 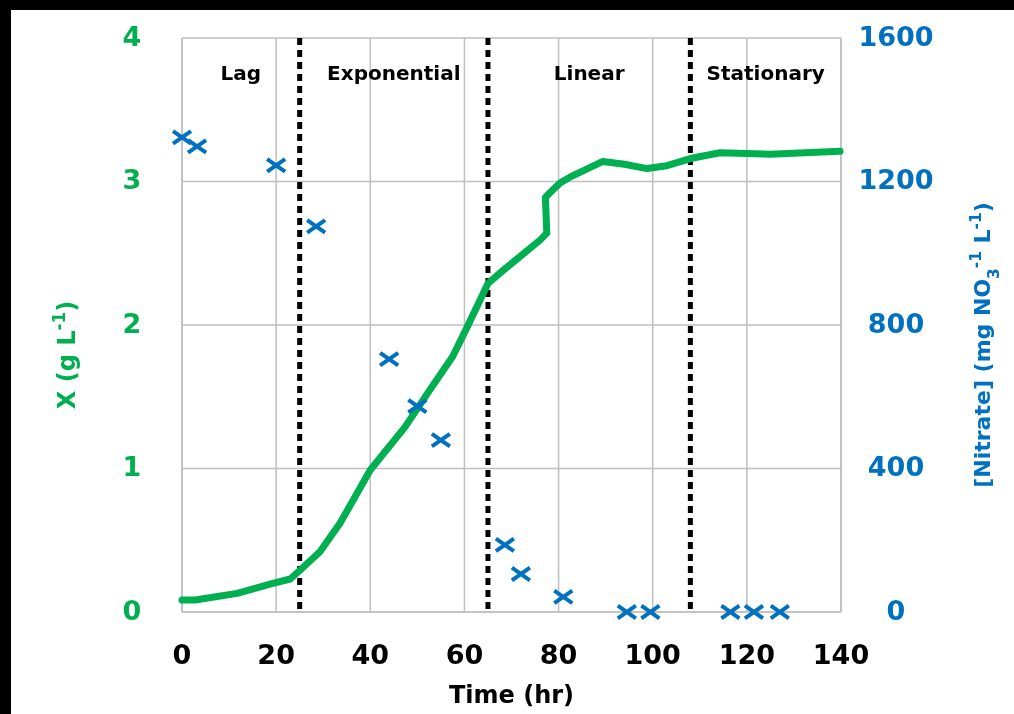 What do you see at coordinates (276, 654) in the screenshot?
I see `x-tick-label: 20` at bounding box center [276, 654].